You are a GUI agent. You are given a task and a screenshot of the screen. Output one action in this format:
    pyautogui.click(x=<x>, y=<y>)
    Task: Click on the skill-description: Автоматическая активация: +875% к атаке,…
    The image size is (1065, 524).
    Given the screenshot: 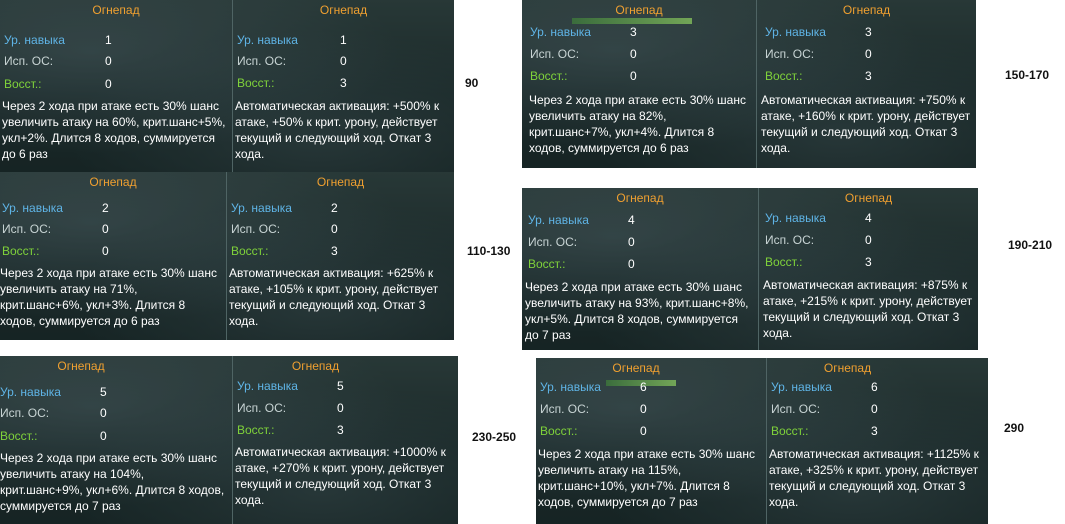 What is the action you would take?
    pyautogui.click(x=868, y=309)
    